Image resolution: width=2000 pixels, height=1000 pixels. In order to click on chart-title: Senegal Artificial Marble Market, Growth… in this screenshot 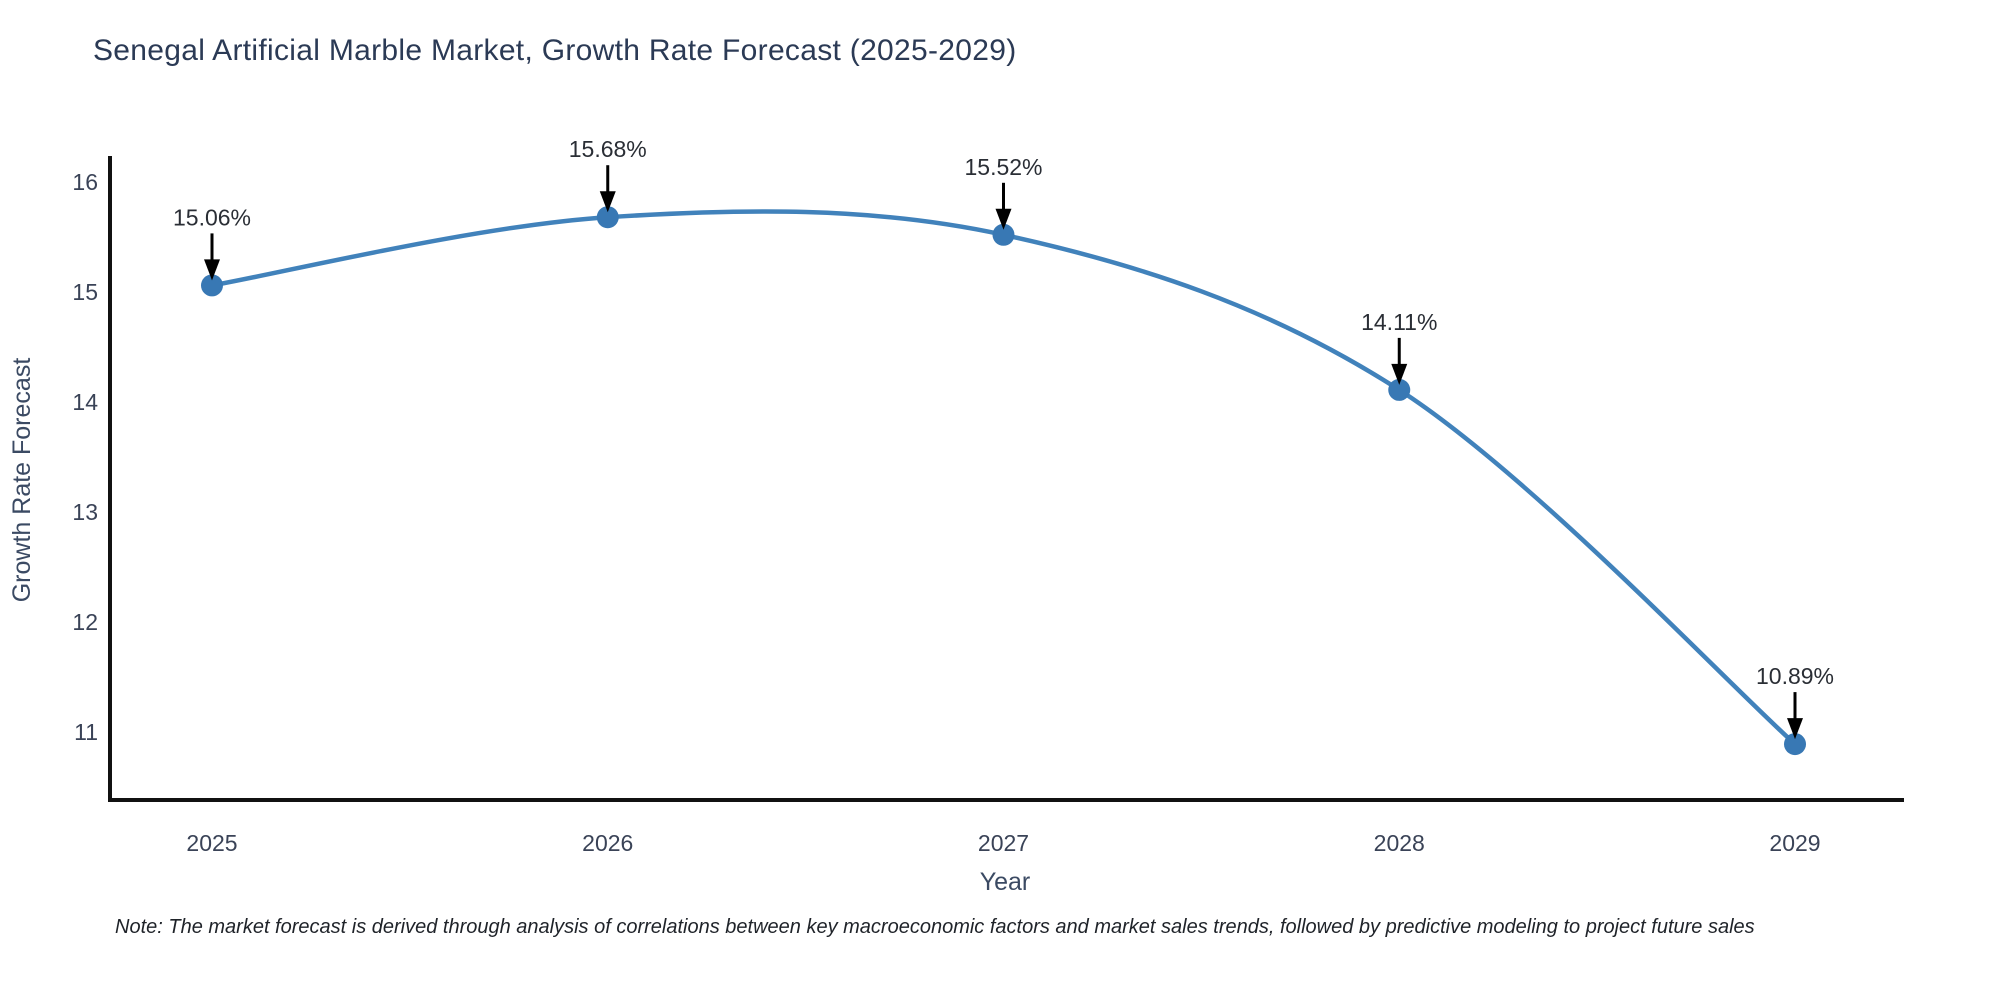, I will do `click(555, 50)`.